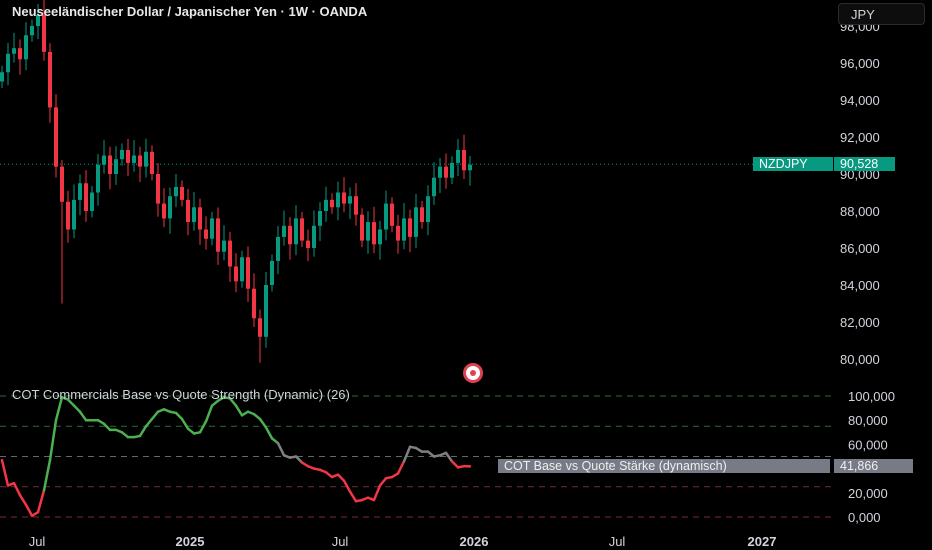  Describe the element at coordinates (664, 466) in the screenshot. I see `indicator-tag-label: COT Base vs Quote Stärke (dynamisch)` at that location.